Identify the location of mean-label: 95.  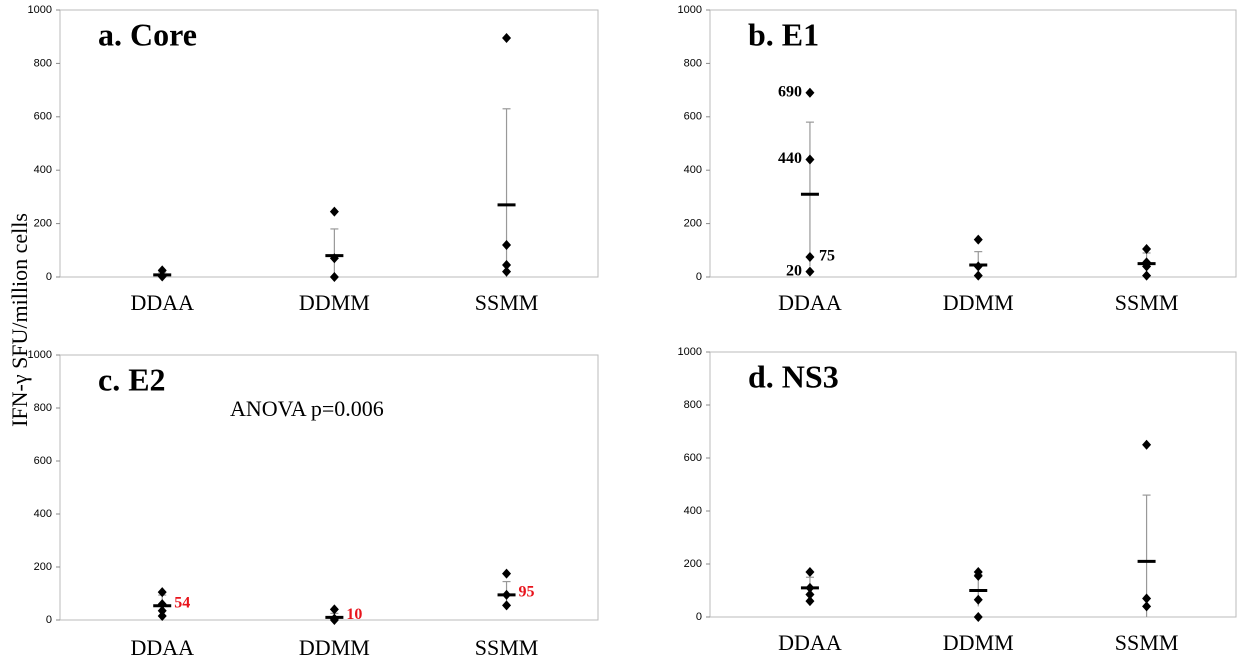
(527, 591).